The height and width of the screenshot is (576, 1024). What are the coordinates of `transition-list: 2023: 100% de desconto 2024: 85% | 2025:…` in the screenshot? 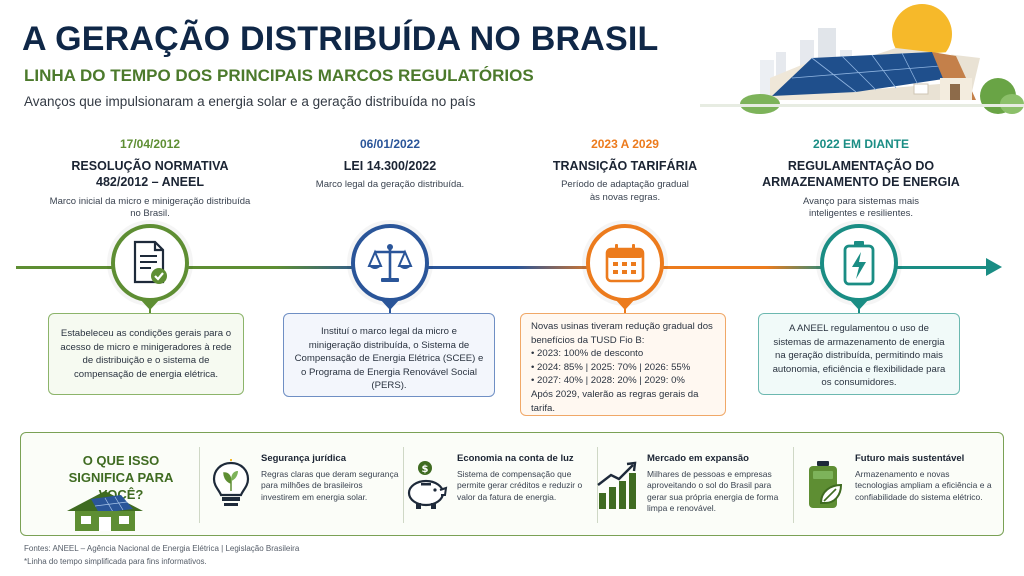 It's located at (623, 367).